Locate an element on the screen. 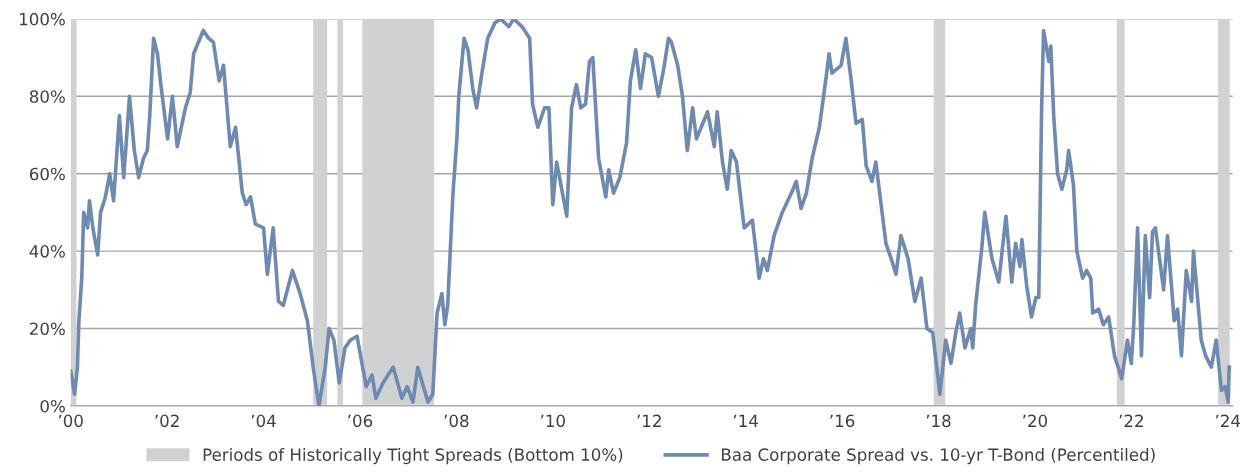 This screenshot has width=1240, height=472. x-tick-label: ’06 is located at coordinates (360, 421).